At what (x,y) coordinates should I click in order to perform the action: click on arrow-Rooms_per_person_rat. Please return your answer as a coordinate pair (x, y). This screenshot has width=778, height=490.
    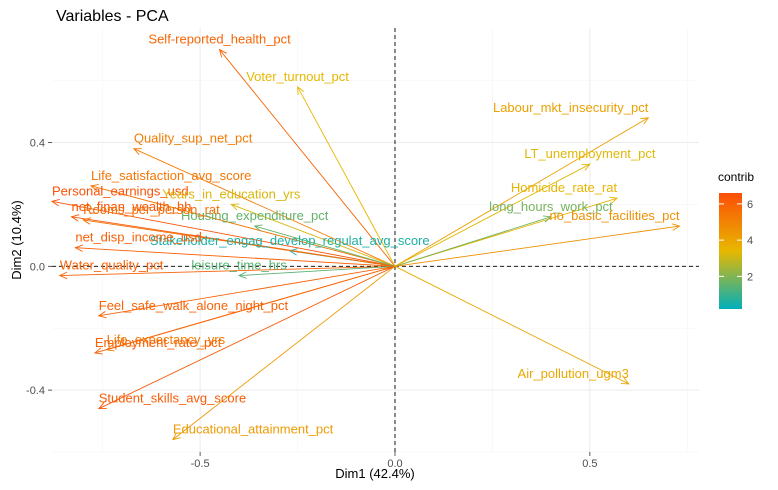
    Looking at the image, I should click on (239, 243).